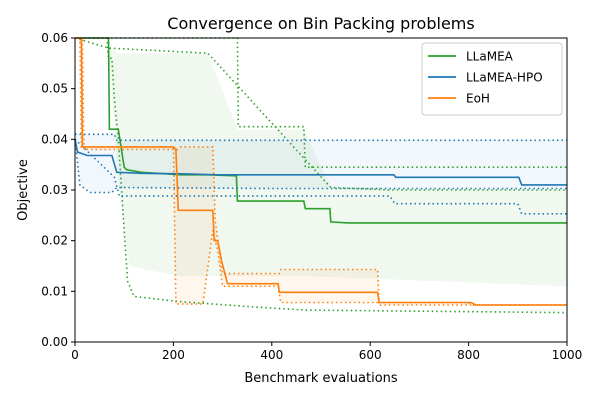 This screenshot has height=400, width=600. What do you see at coordinates (478, 99) in the screenshot?
I see `legend-label: EoH` at bounding box center [478, 99].